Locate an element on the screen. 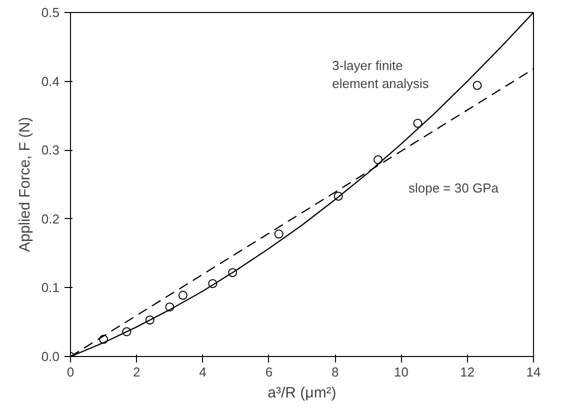 The width and height of the screenshot is (563, 411). y-tick-label: 0.1 is located at coordinates (50, 288).